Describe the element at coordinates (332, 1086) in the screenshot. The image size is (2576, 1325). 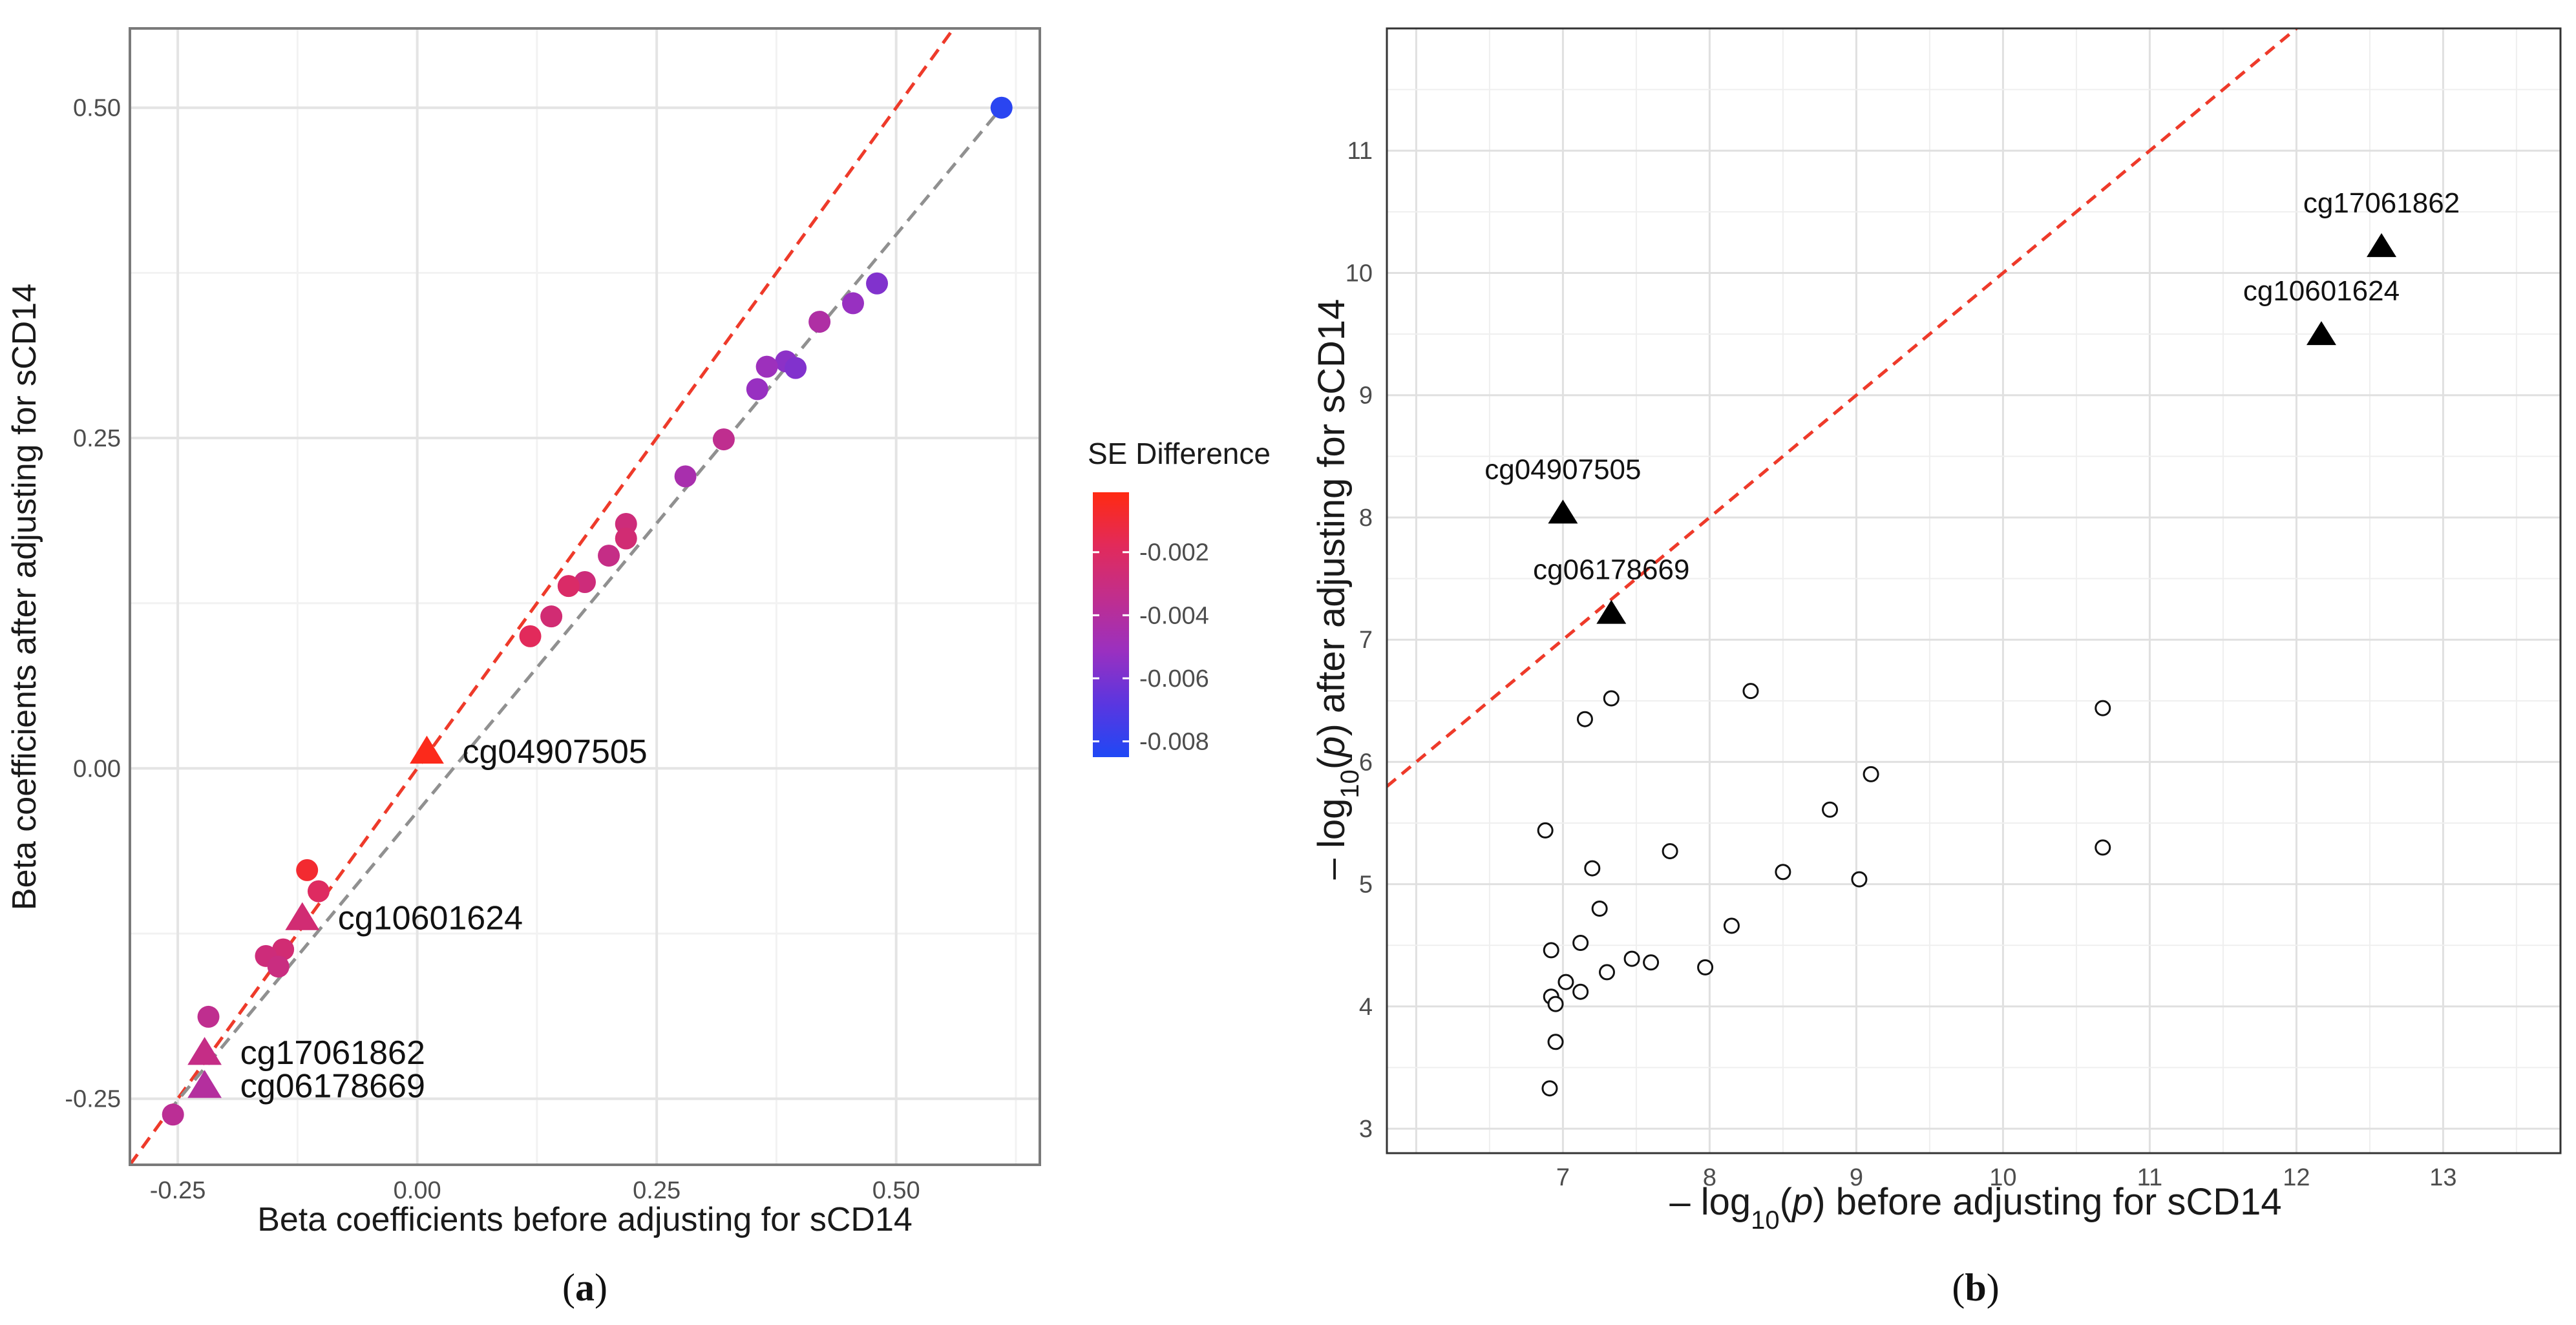
I see `panel-a-point-label: cg06178669` at that location.